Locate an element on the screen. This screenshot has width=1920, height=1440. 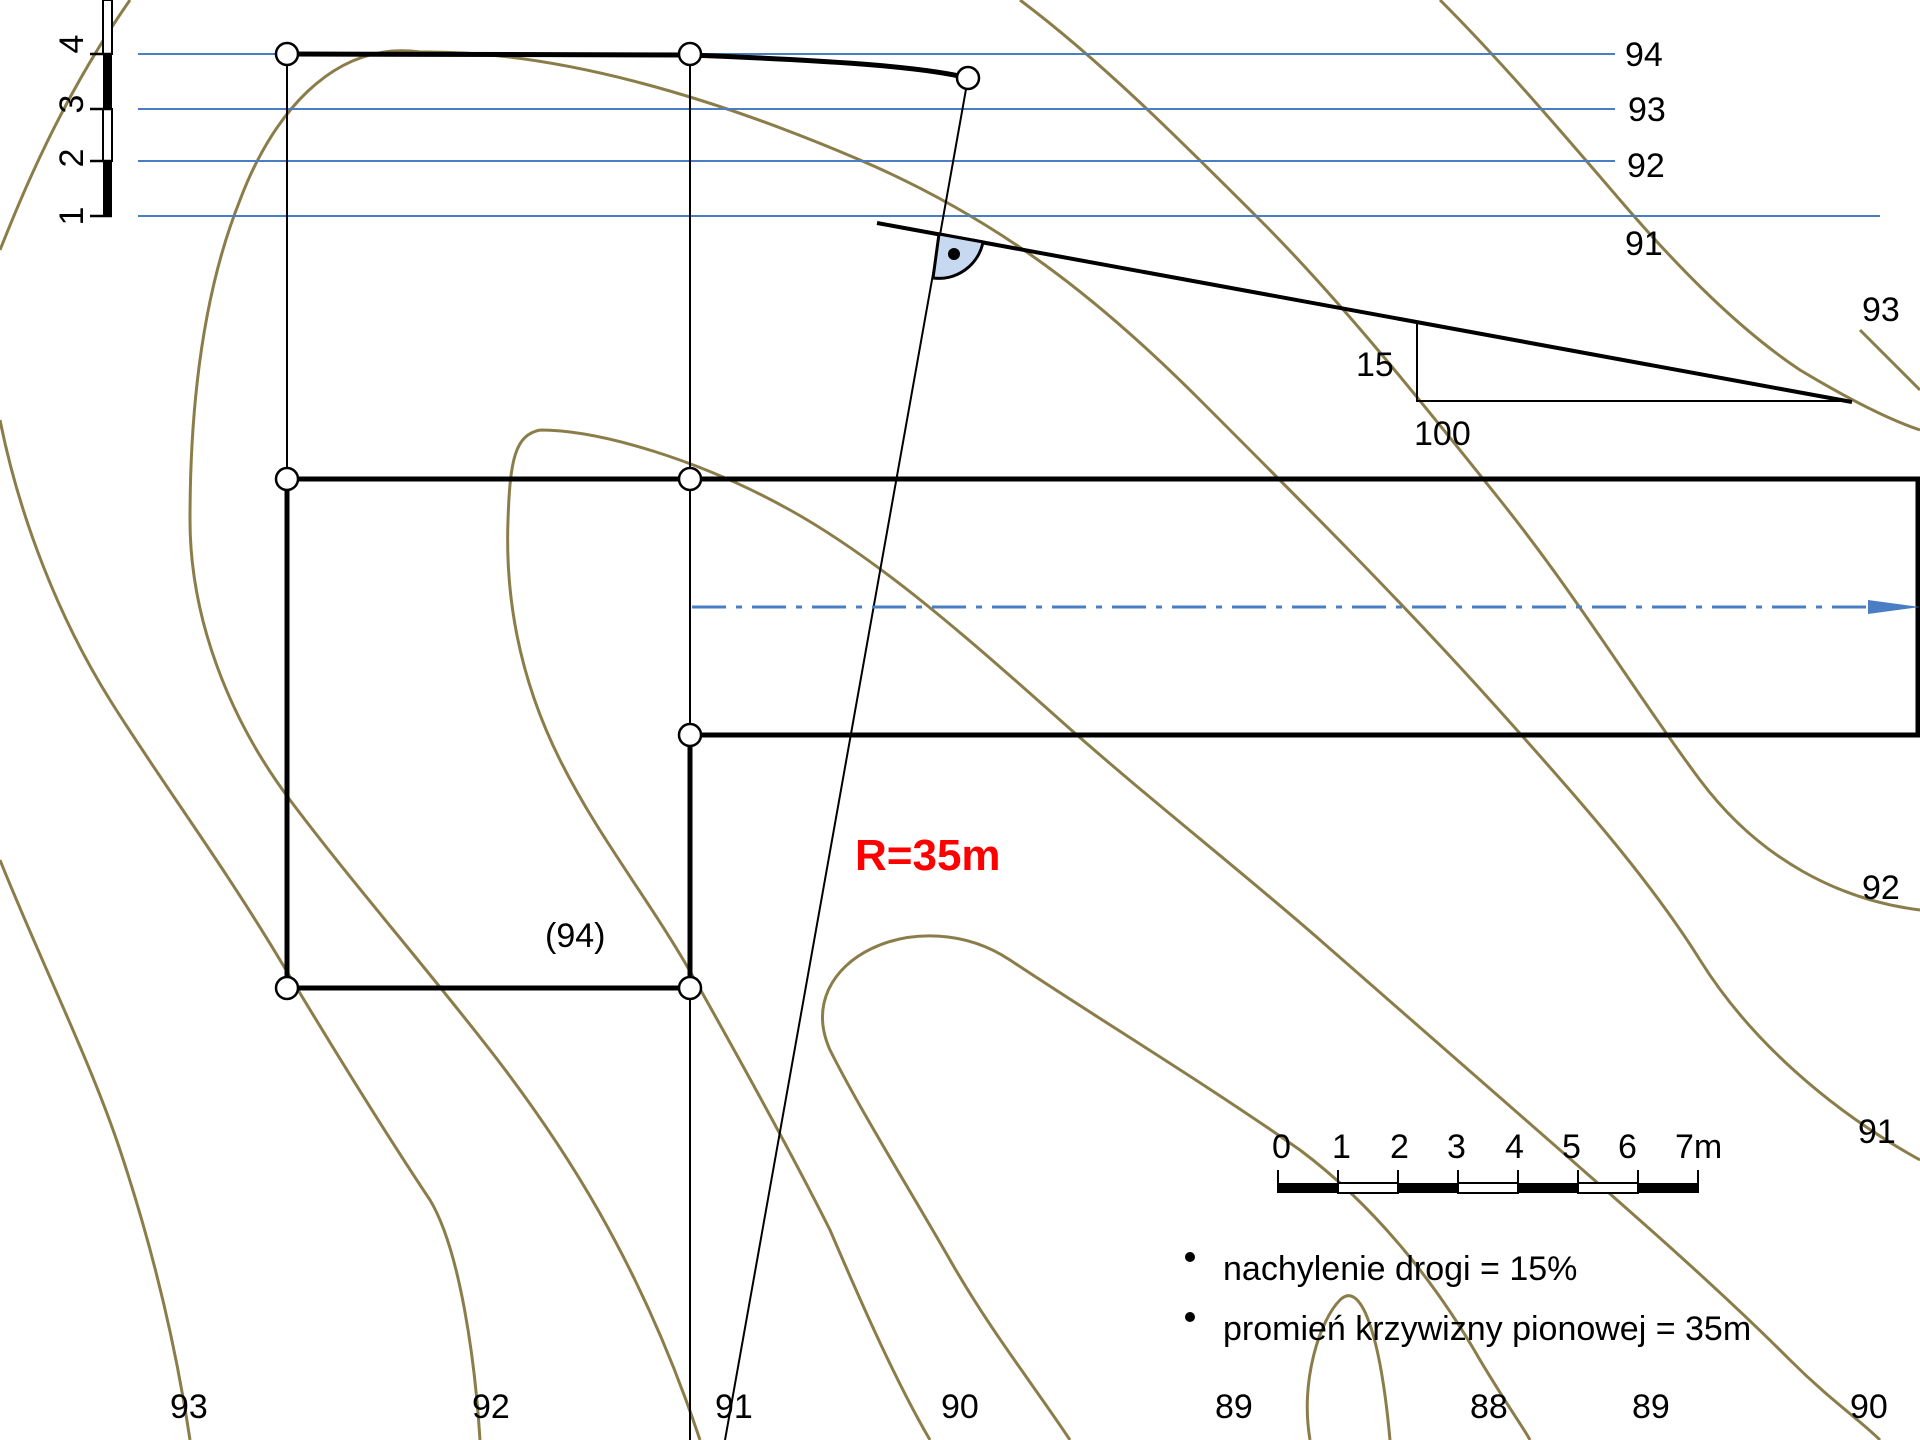
horizontal-scale-label-7: 7m is located at coordinates (1698, 1147).